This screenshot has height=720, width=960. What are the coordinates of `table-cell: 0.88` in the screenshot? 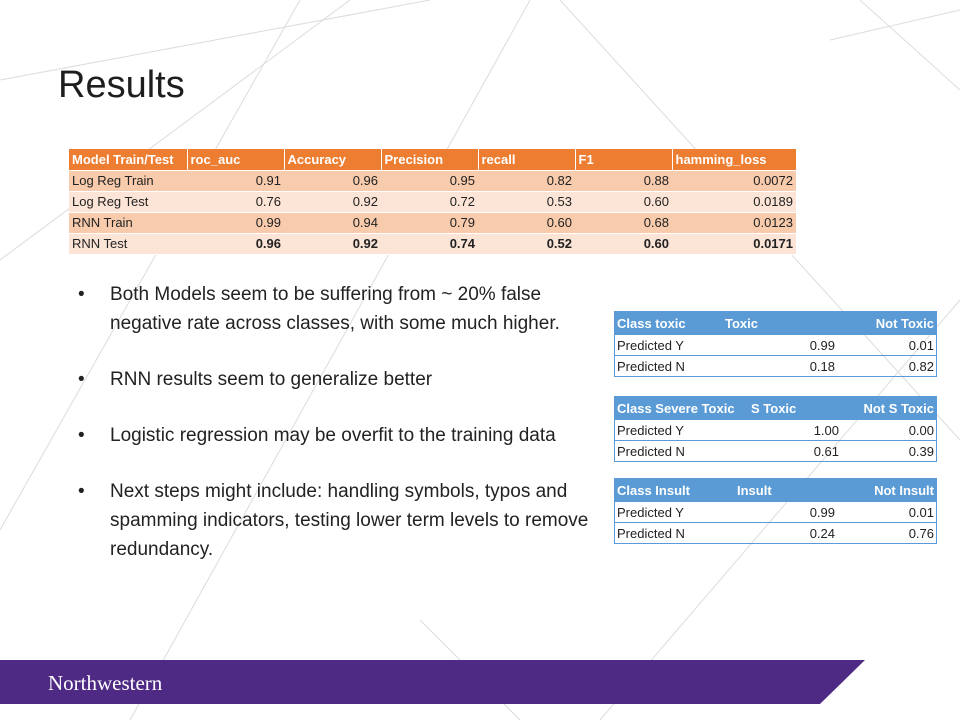 It's located at (623, 181).